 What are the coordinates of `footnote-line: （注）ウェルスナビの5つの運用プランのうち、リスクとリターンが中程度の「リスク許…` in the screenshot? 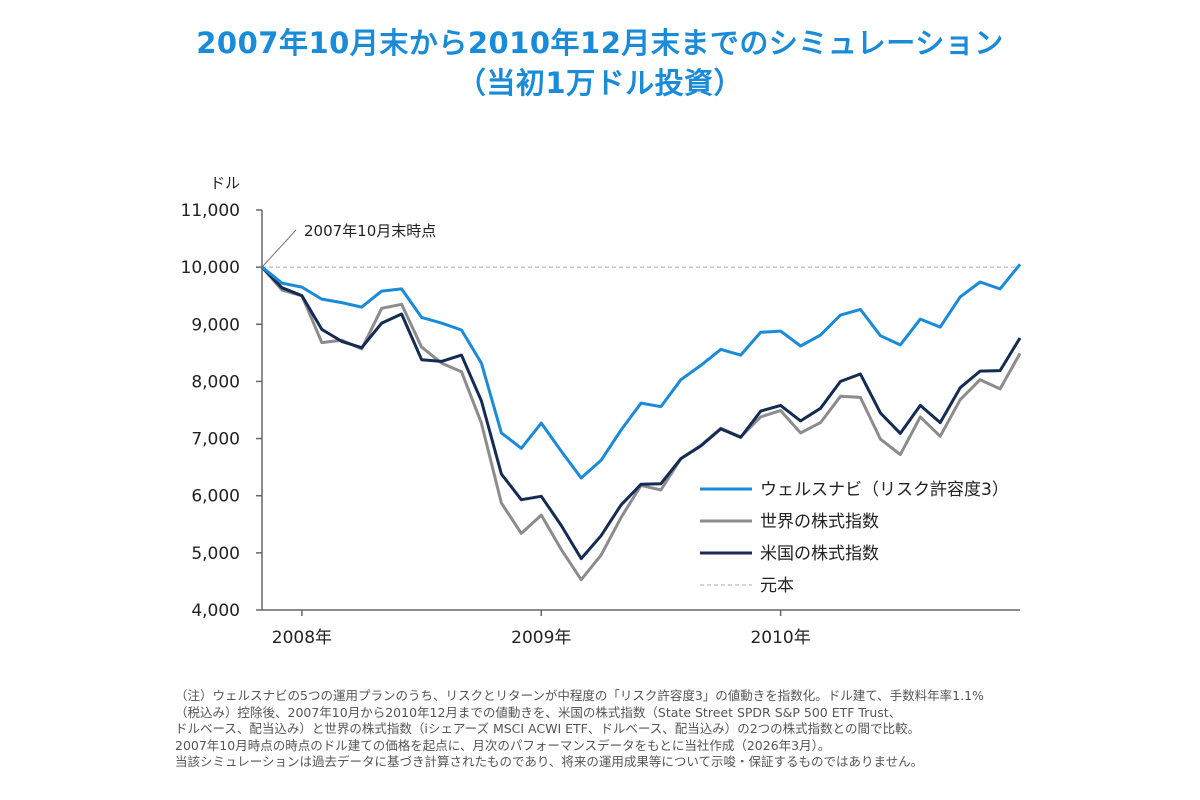 It's located at (579, 695).